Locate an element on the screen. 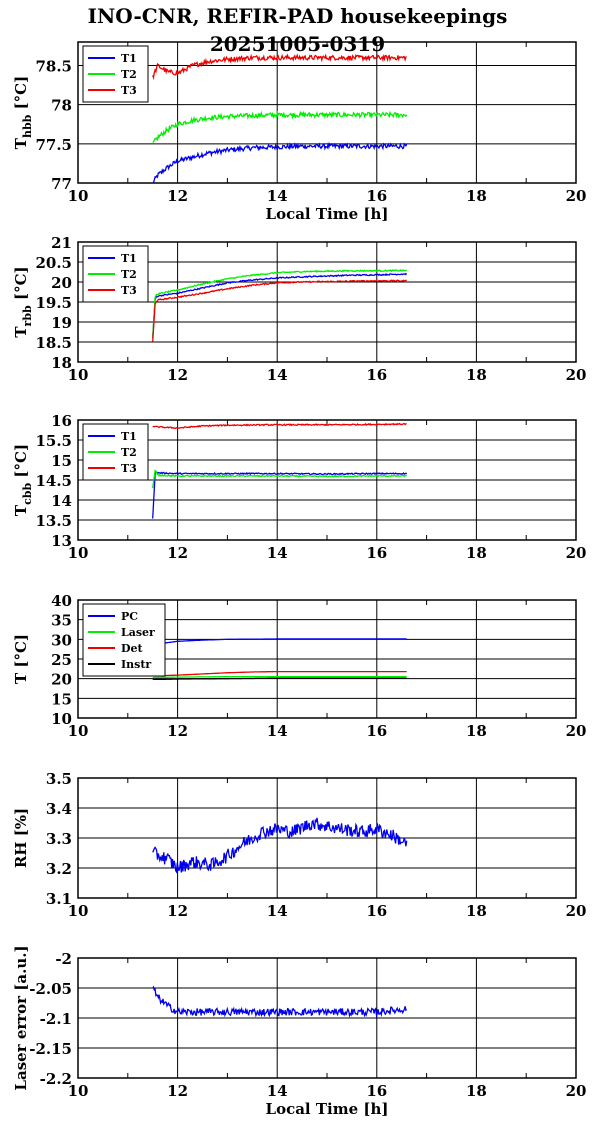  y-tick-label: 14.5 is located at coordinates (53, 481).